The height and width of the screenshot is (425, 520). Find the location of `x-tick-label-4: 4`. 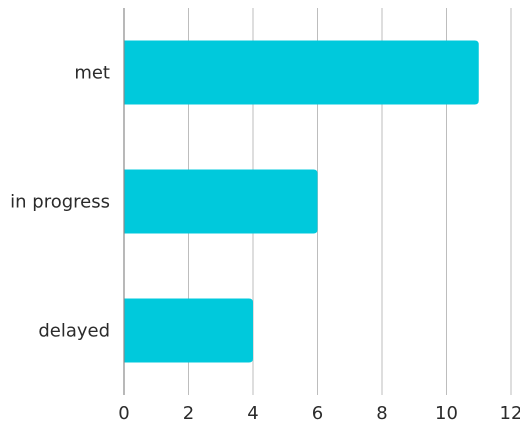

x-tick-label-4: 4 is located at coordinates (252, 413).